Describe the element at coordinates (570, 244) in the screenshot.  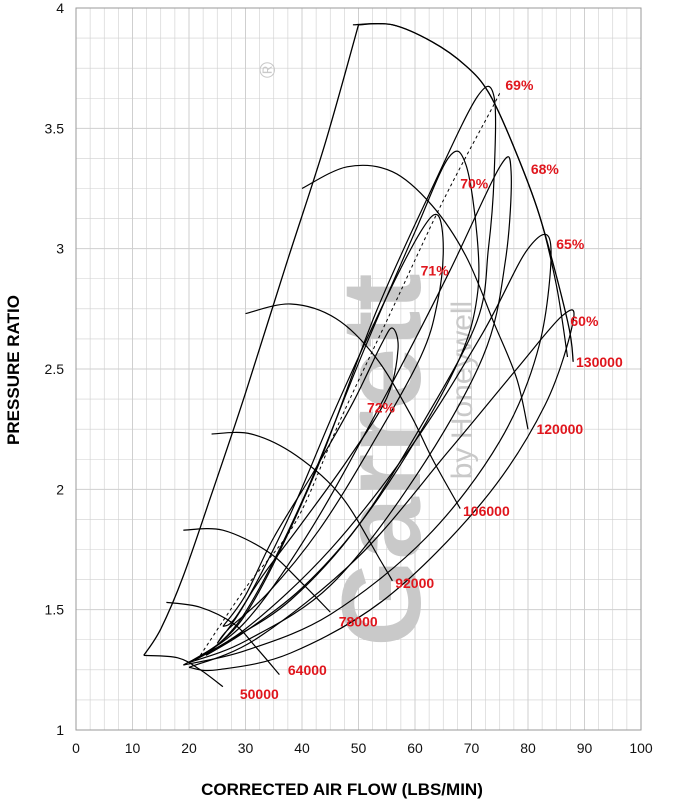
I see `annotation-label: 65%` at that location.